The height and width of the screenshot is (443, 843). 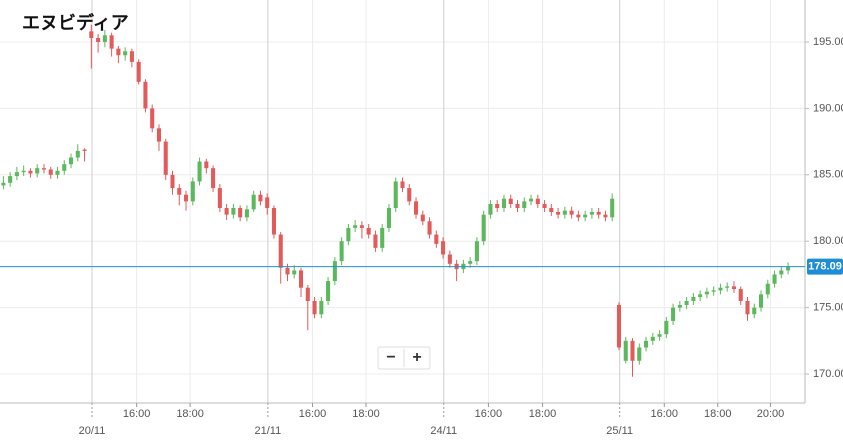 I want to click on y-tick-label: 180.00, so click(x=828, y=241).